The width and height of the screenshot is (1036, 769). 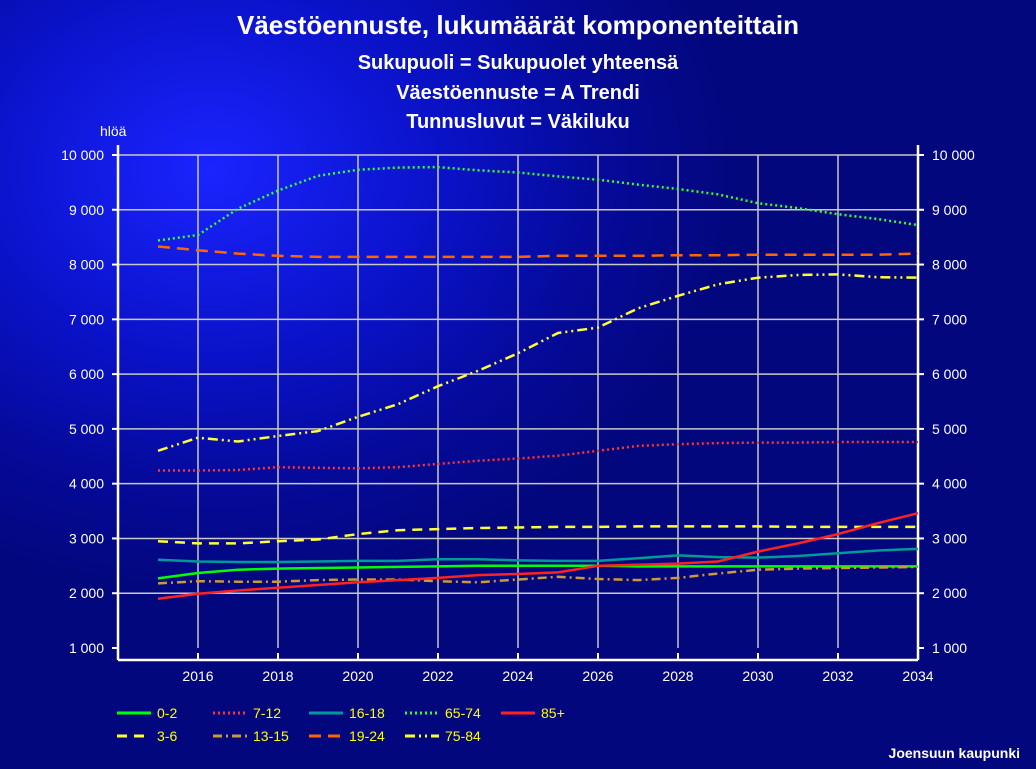 I want to click on y-tick-label-right: 7 000, so click(x=949, y=319).